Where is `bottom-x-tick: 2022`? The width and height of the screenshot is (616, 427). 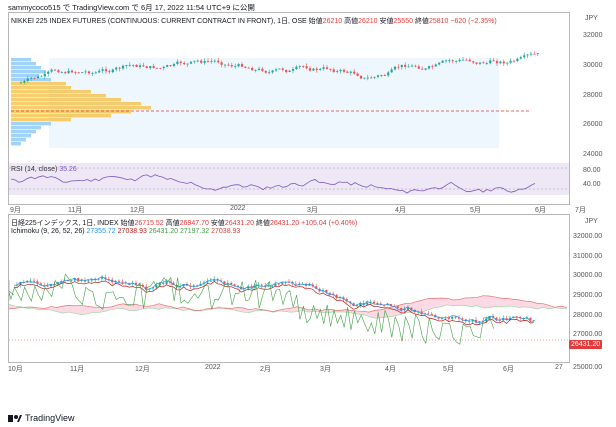 bottom-x-tick: 2022 is located at coordinates (213, 367).